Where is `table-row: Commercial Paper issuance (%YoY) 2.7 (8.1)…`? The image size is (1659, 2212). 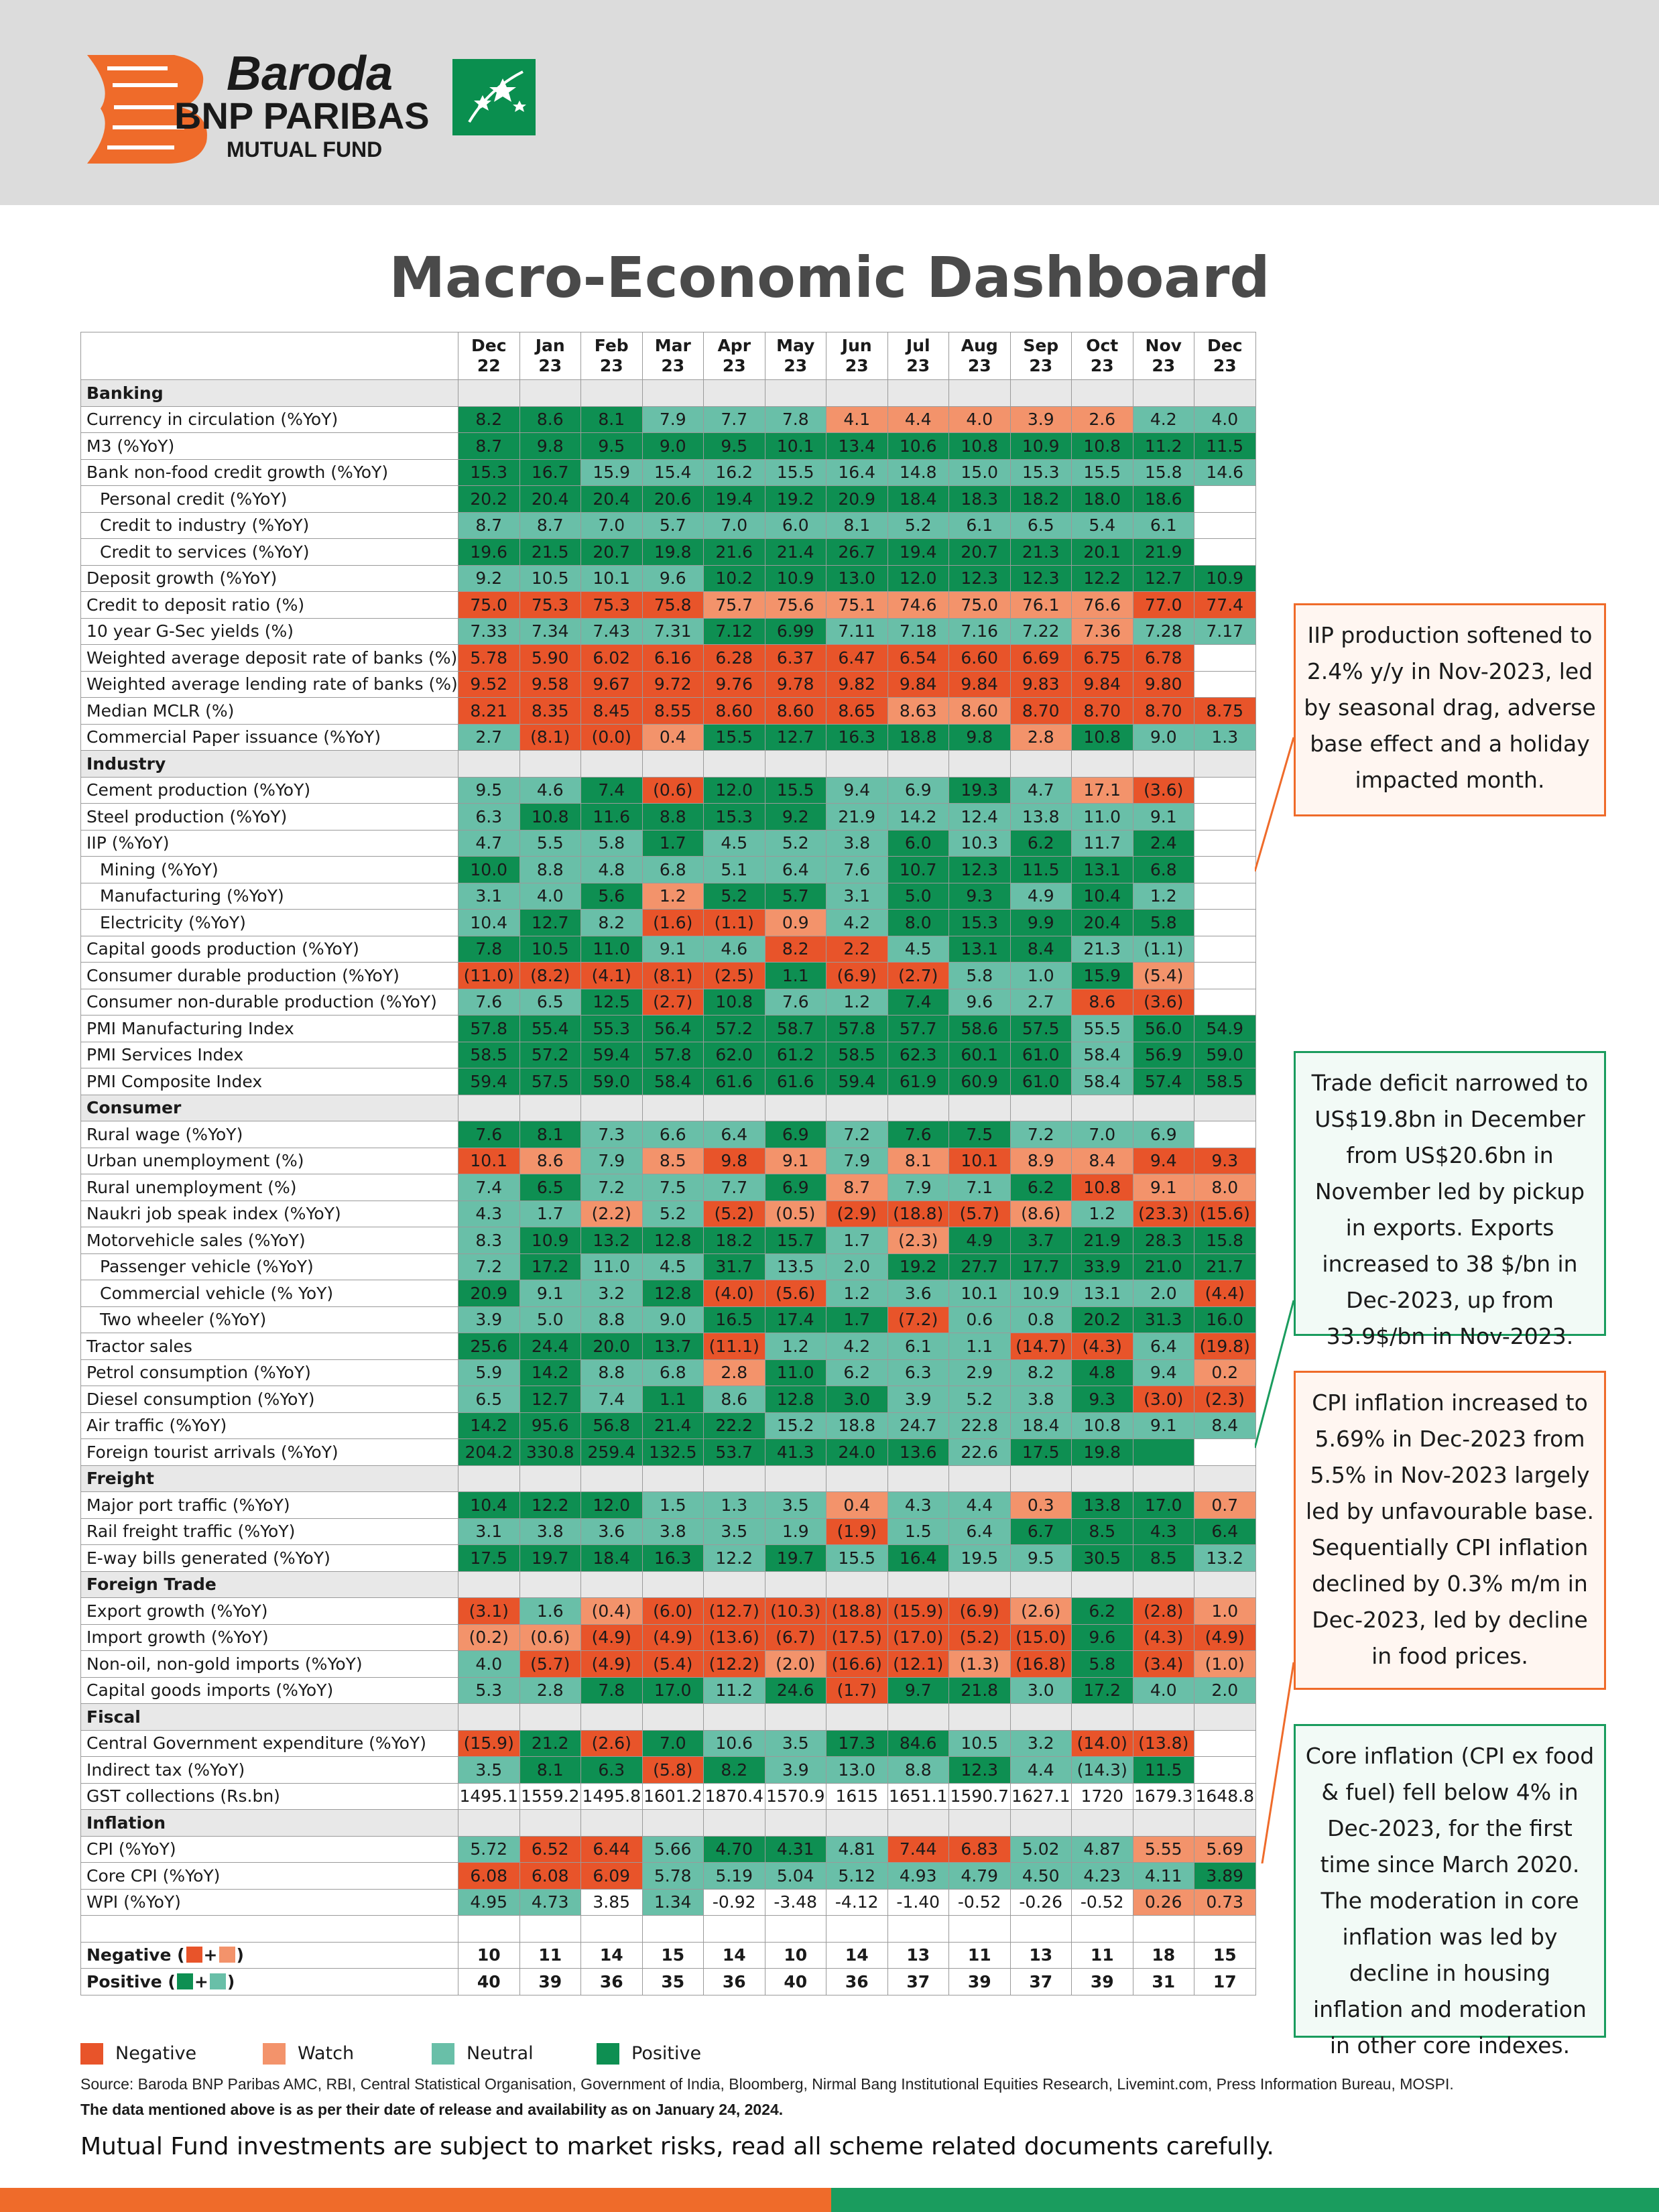 table-row: Commercial Paper issuance (%YoY) 2.7 (8.1)… is located at coordinates (668, 737).